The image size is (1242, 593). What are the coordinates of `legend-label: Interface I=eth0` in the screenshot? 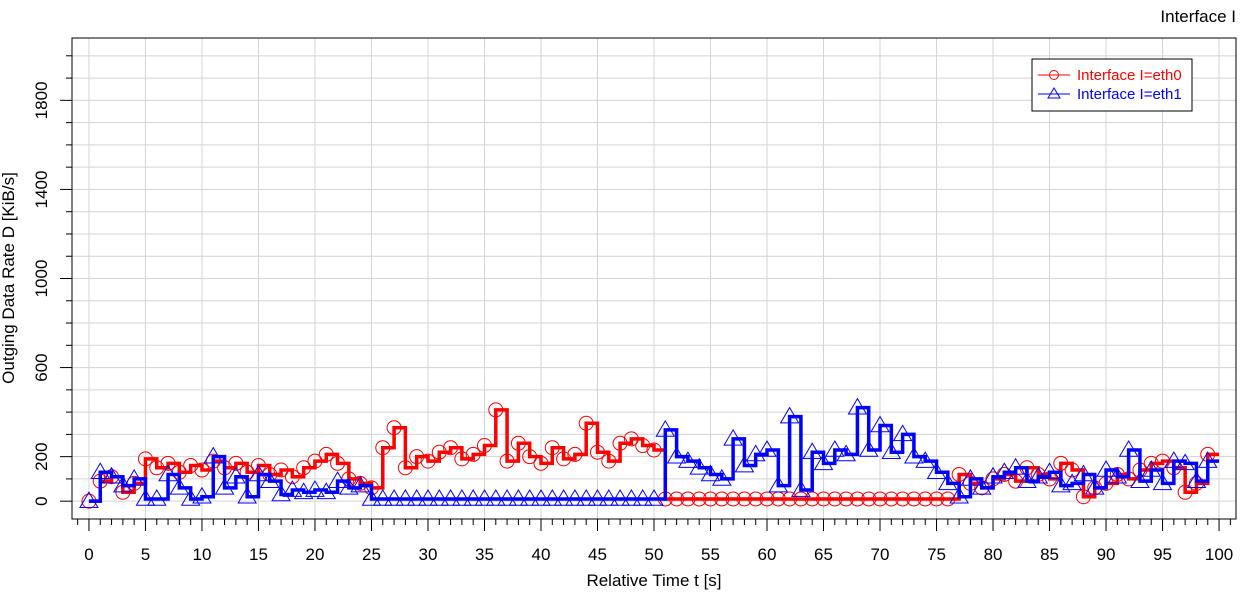 It's located at (1129, 75).